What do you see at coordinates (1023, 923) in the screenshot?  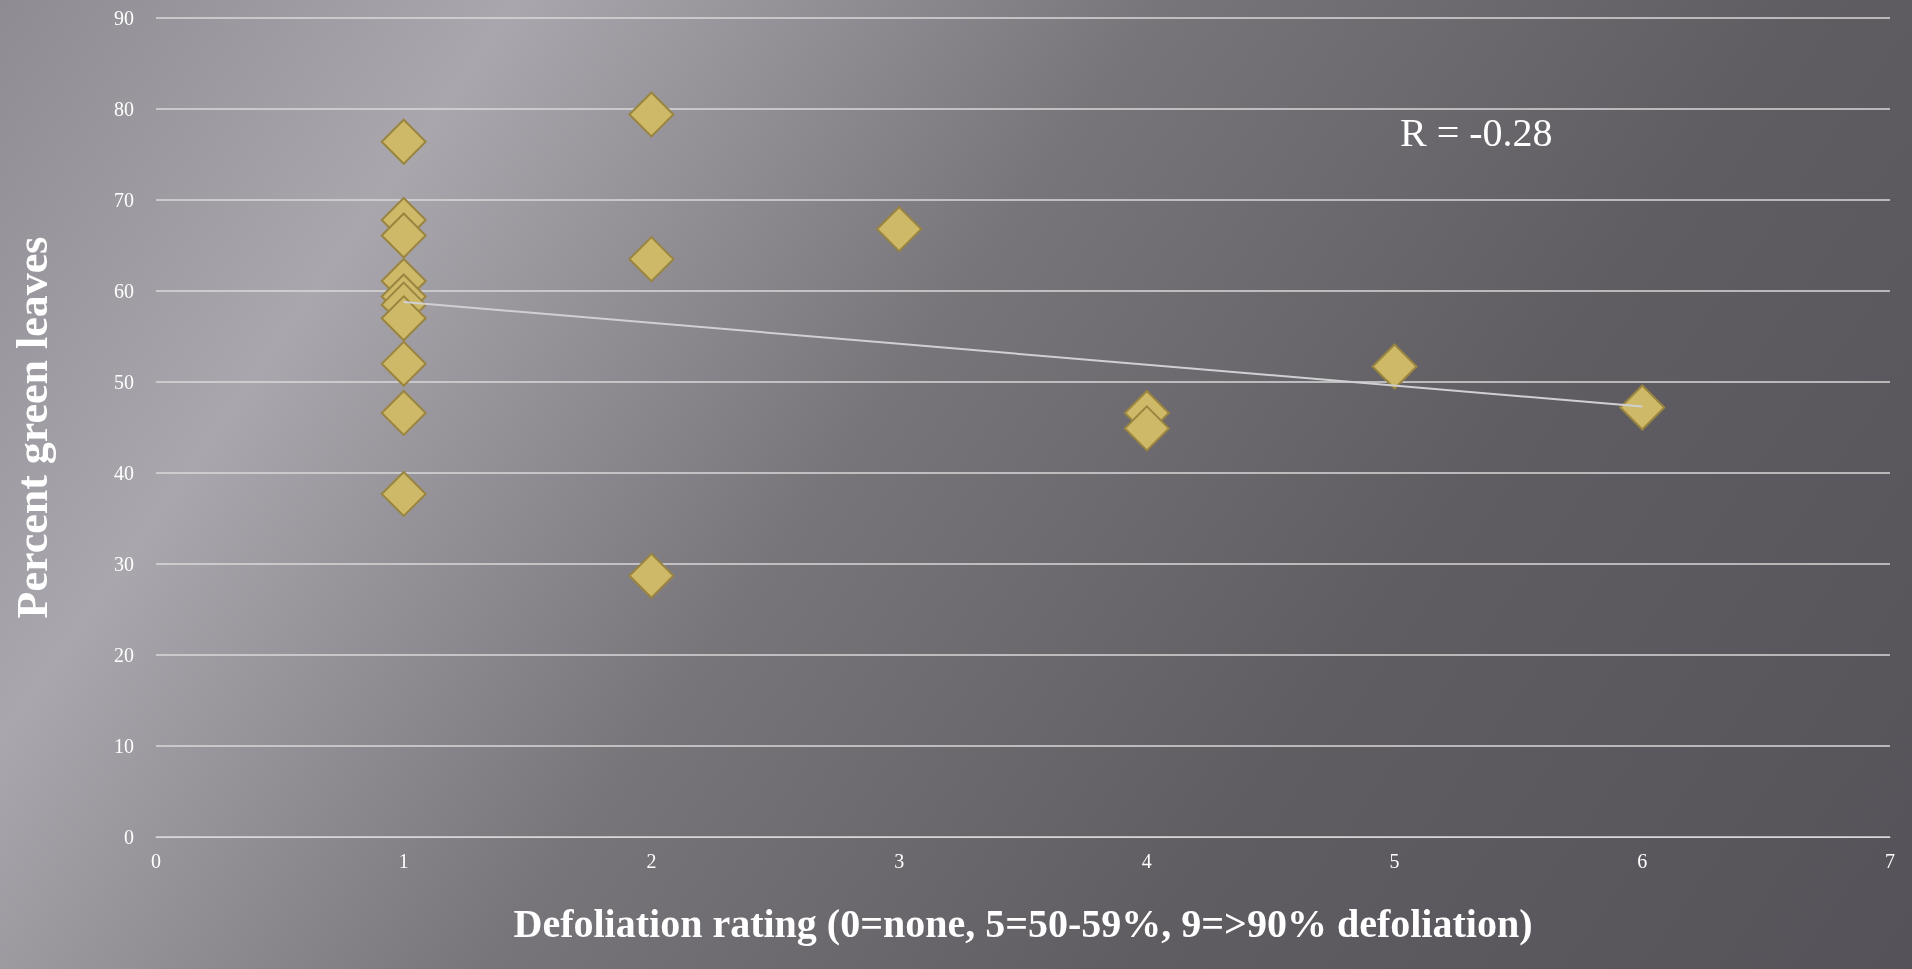 I see `x-axis-title: Defoliation rating (0=none, 5=50-59%, 9=>90% defoliation)` at bounding box center [1023, 923].